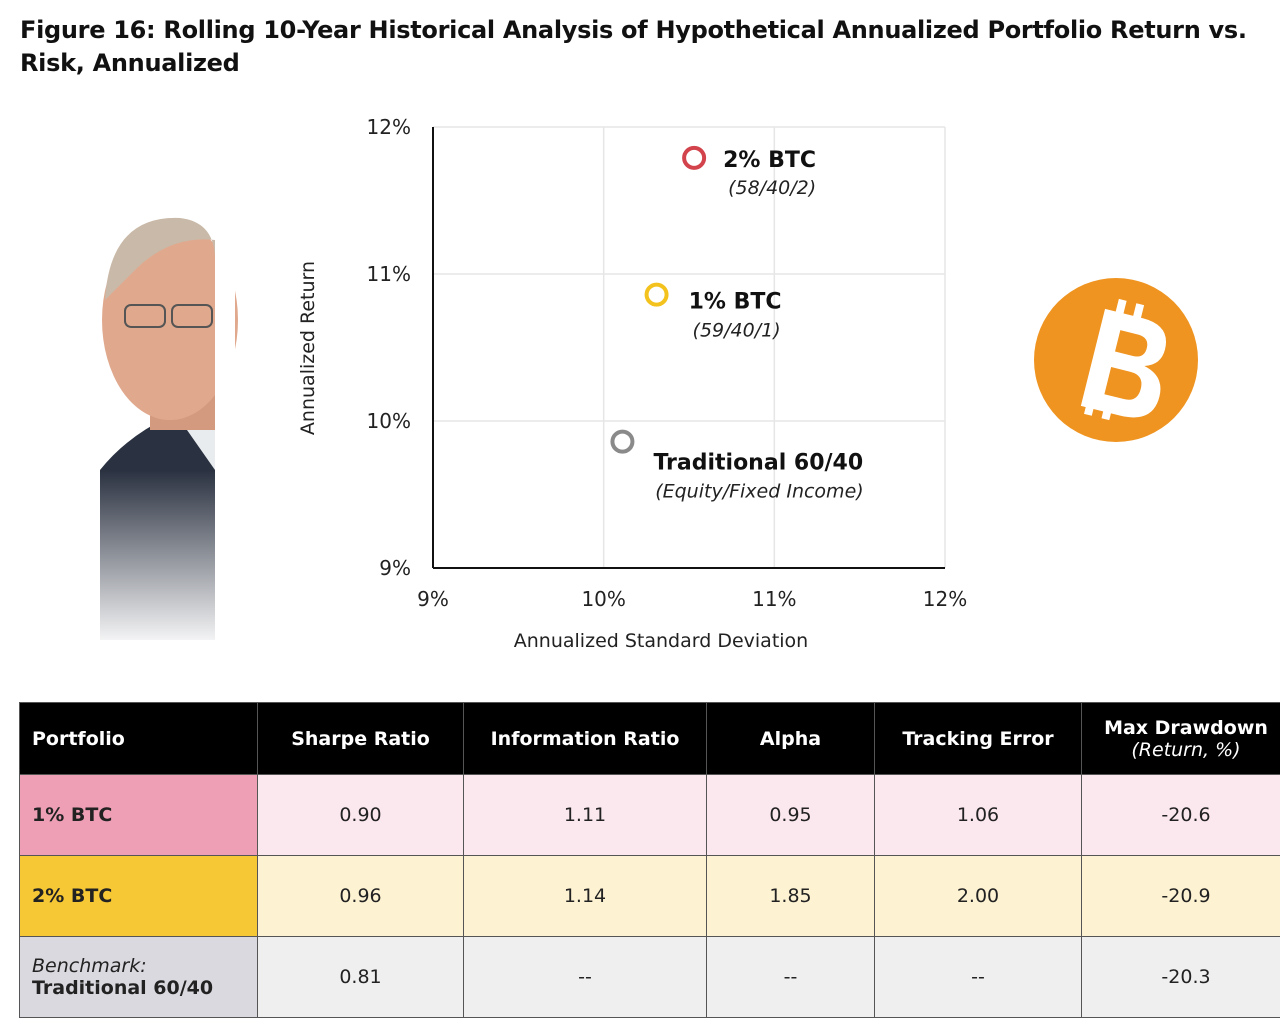 This screenshot has height=1031, width=1280. What do you see at coordinates (1180, 815) in the screenshot?
I see `table-cell: -20.6` at bounding box center [1180, 815].